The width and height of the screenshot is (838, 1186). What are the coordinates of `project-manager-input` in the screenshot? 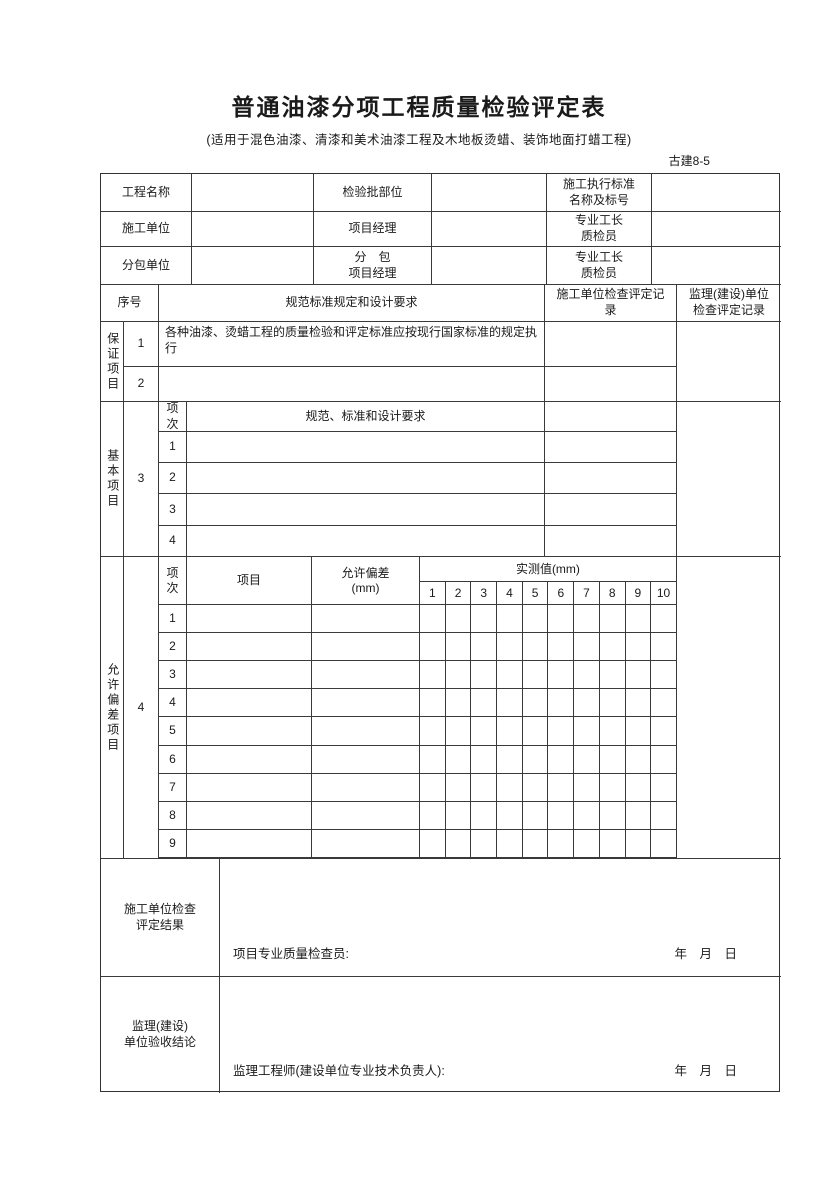 It's located at (488, 228).